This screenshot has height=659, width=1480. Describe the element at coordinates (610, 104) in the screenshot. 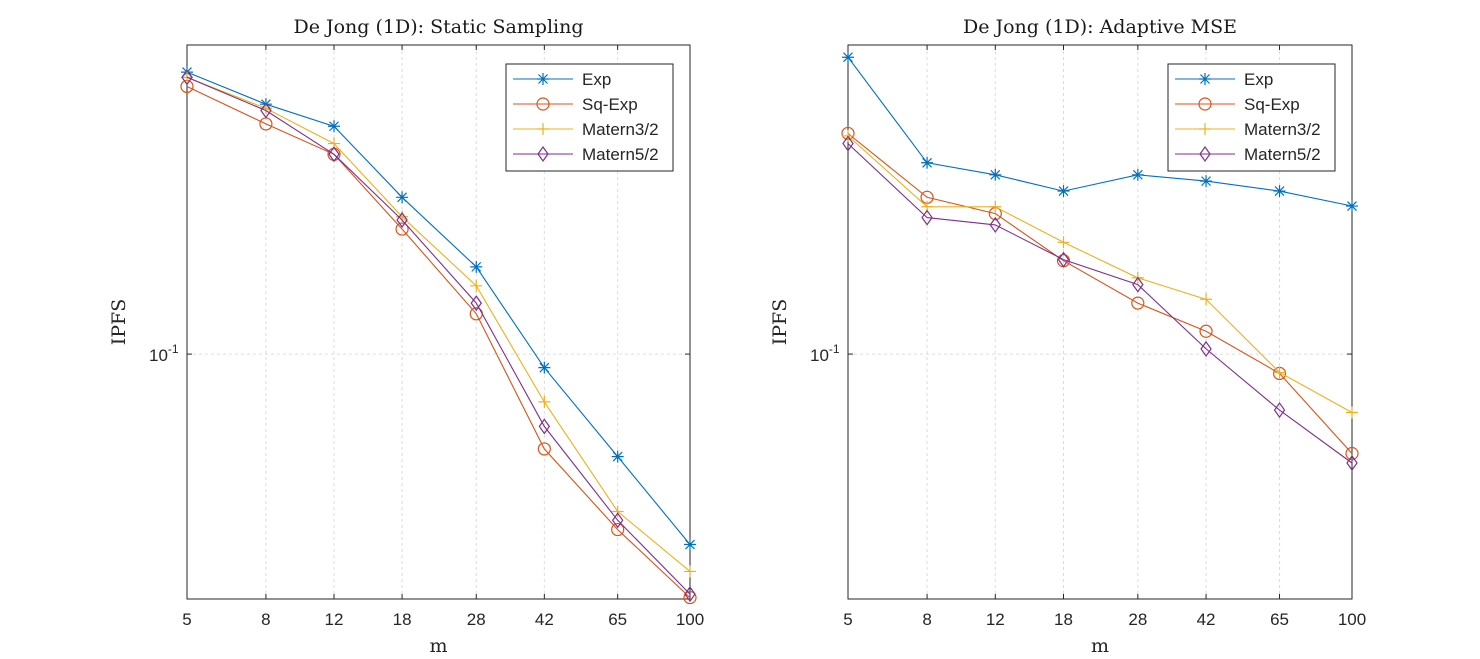

I see `legend-label: Sq-Exp` at that location.